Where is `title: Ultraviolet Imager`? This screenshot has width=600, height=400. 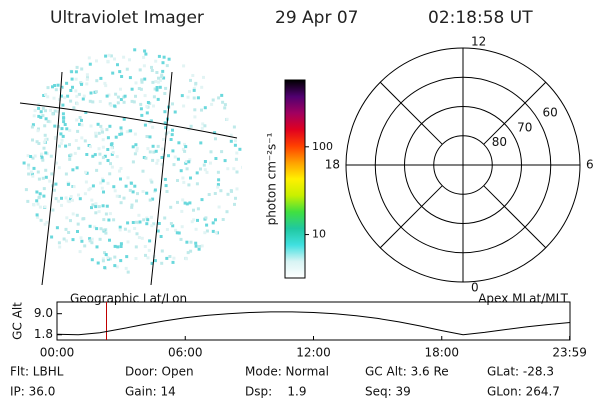 title: Ultraviolet Imager is located at coordinates (127, 18).